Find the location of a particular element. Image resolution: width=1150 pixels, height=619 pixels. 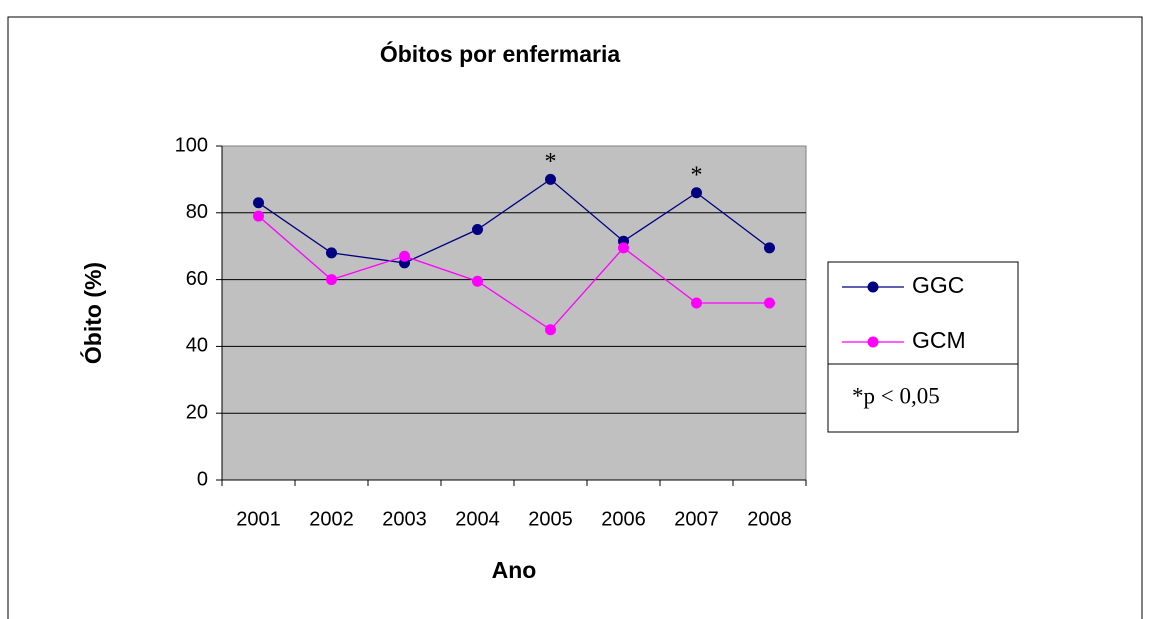

y-axis-label: Óbito (%) is located at coordinates (92, 313).